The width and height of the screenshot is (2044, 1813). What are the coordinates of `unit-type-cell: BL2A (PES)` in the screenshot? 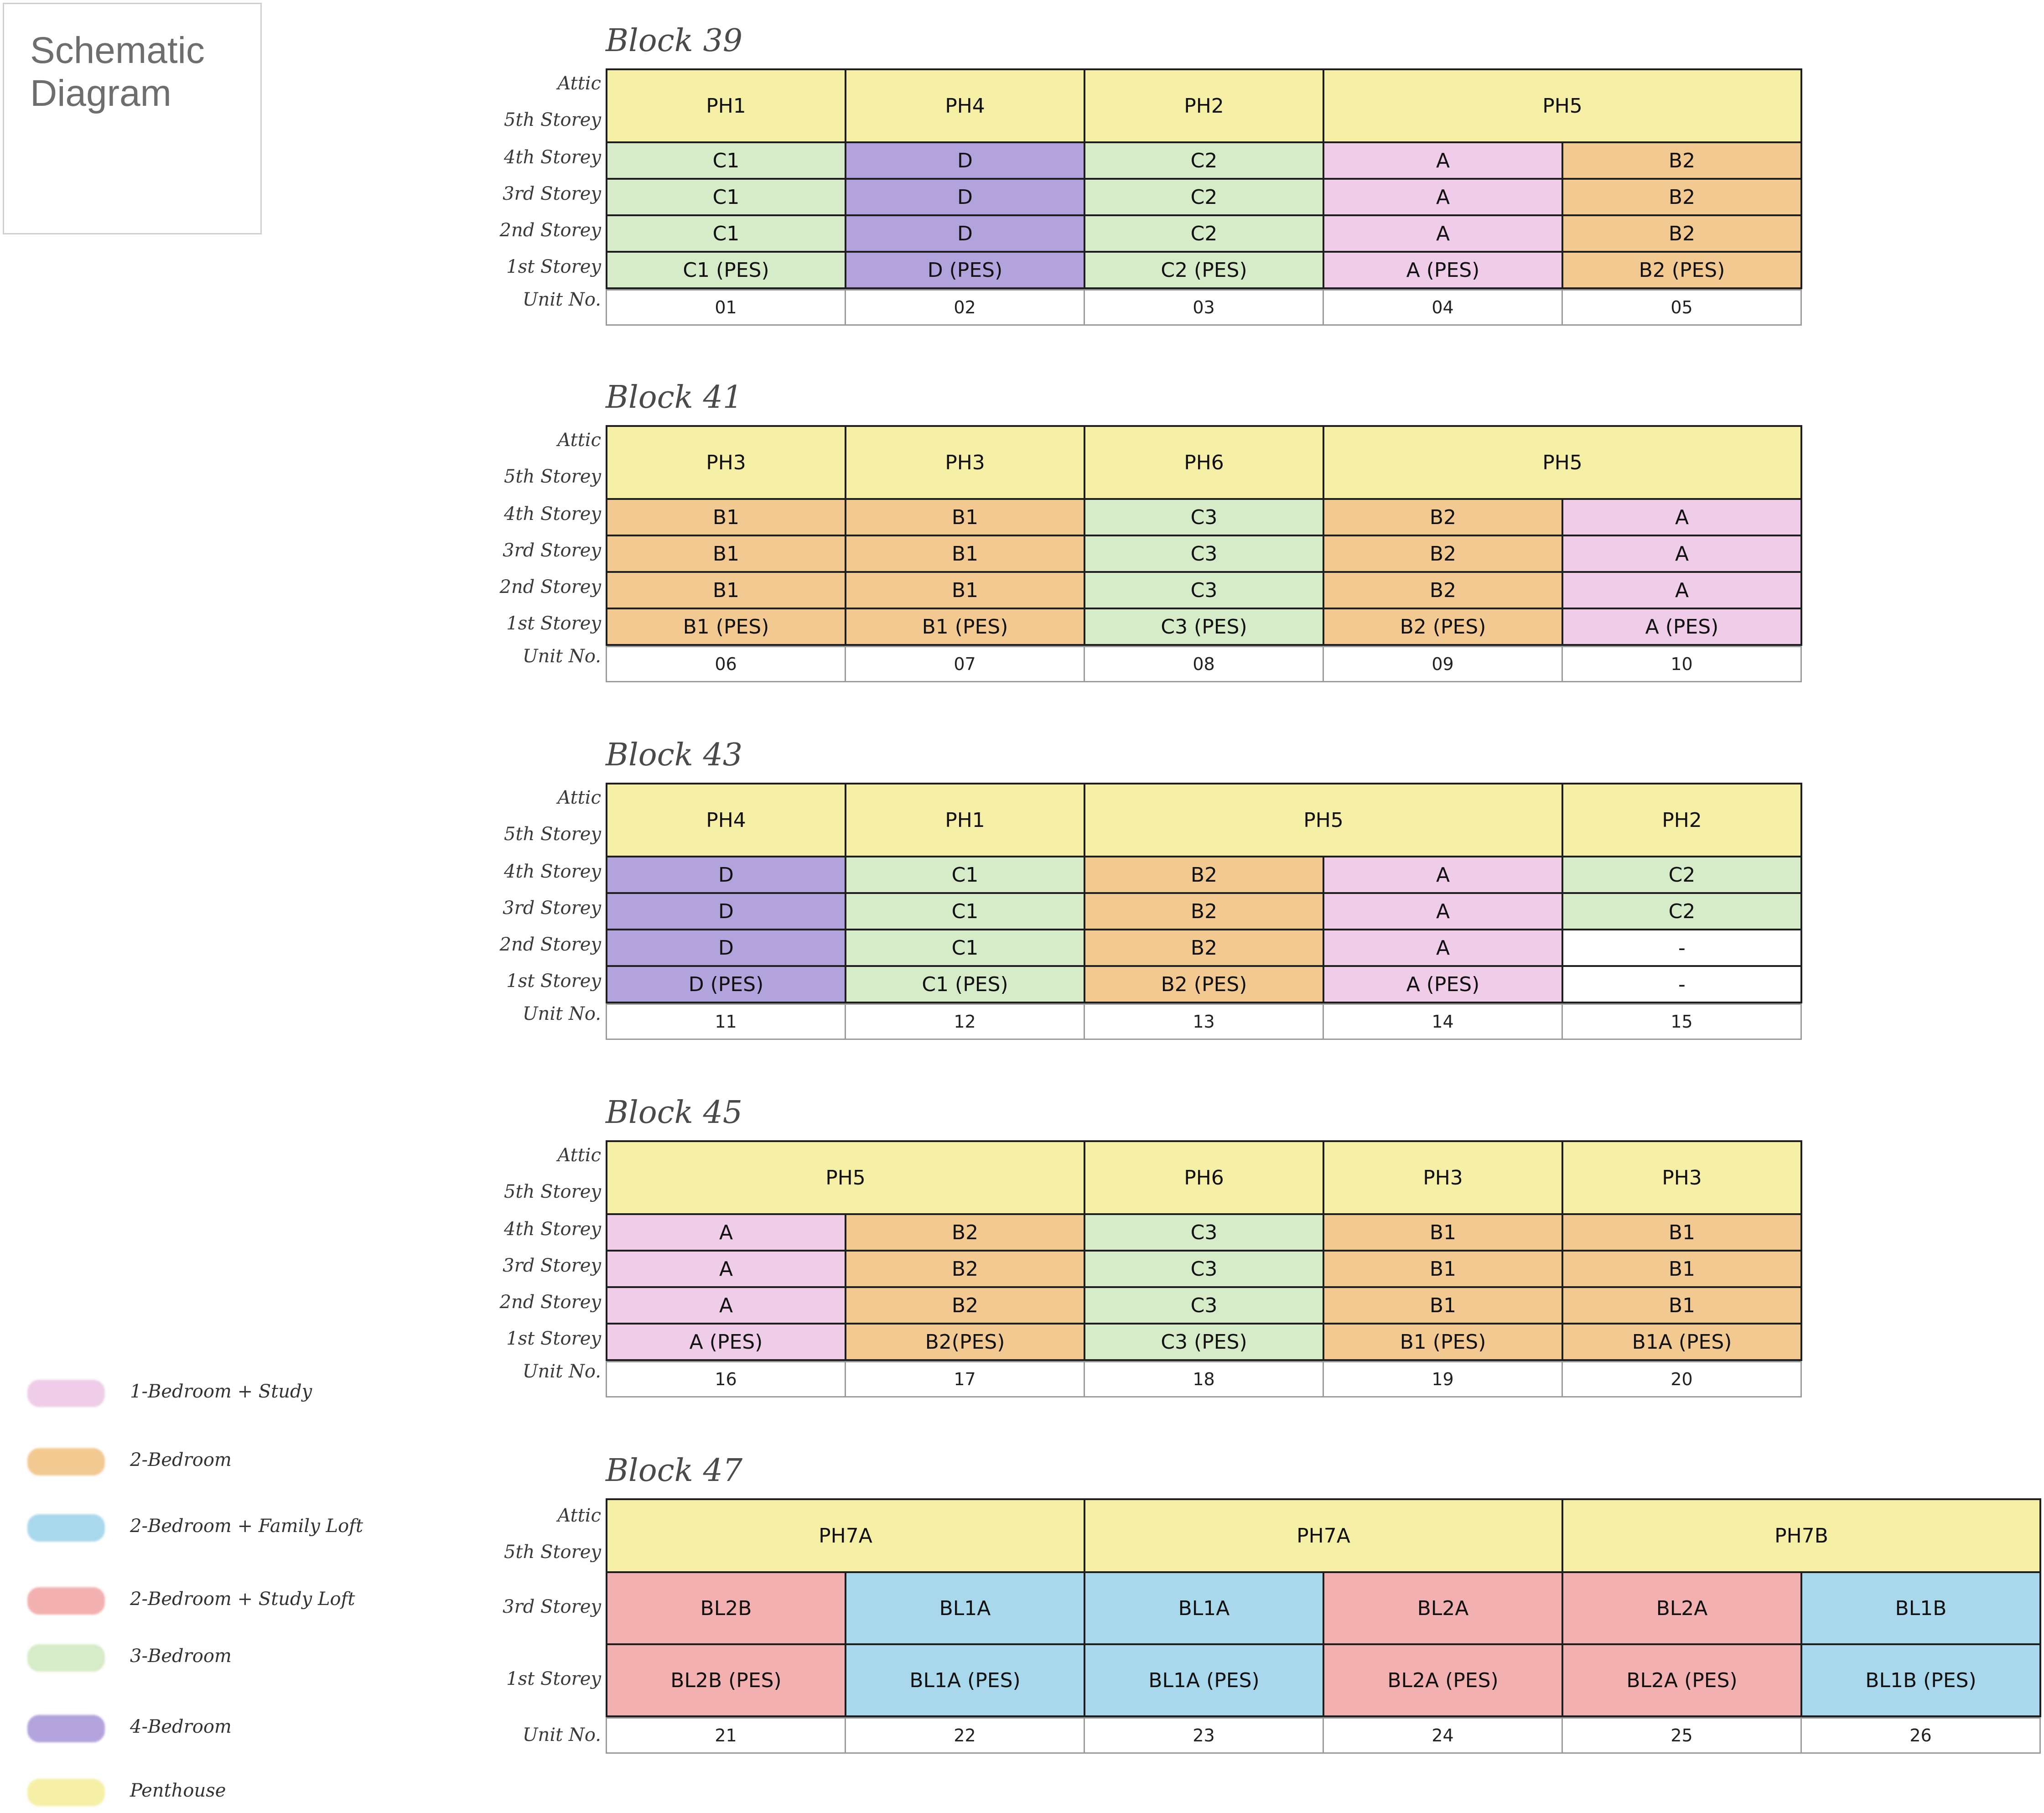 It's located at (1443, 1680).